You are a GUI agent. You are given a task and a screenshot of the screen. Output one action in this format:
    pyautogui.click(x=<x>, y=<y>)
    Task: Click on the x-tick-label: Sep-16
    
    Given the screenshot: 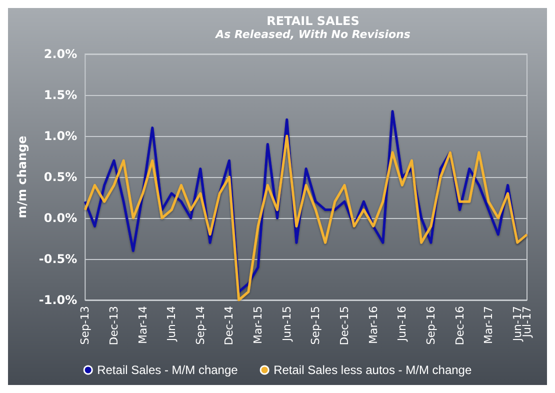 What is the action you would take?
    pyautogui.click(x=431, y=325)
    